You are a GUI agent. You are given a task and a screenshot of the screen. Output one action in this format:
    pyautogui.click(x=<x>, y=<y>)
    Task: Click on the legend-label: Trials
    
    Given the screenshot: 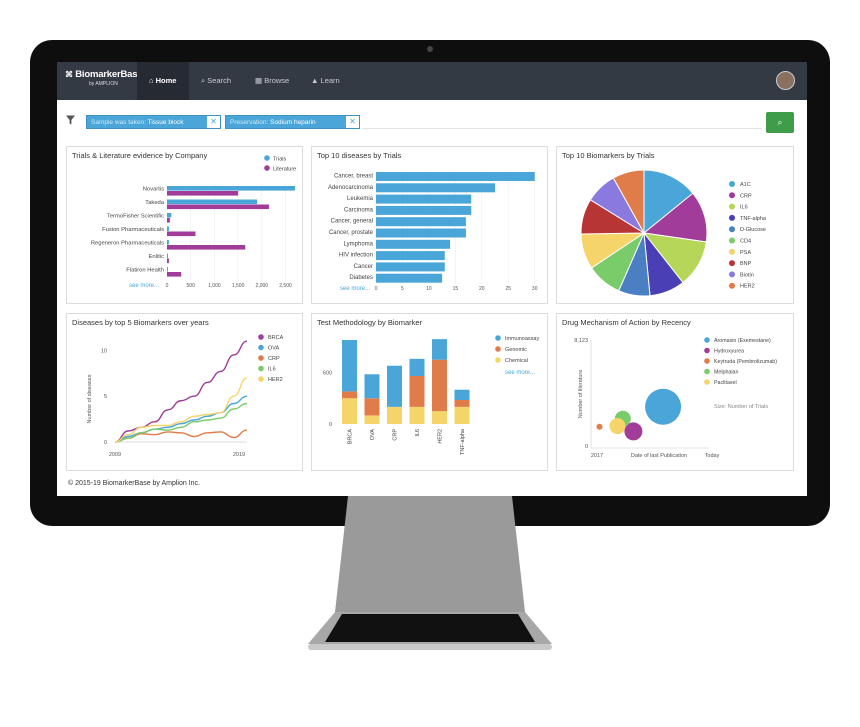 What is the action you would take?
    pyautogui.click(x=279, y=160)
    